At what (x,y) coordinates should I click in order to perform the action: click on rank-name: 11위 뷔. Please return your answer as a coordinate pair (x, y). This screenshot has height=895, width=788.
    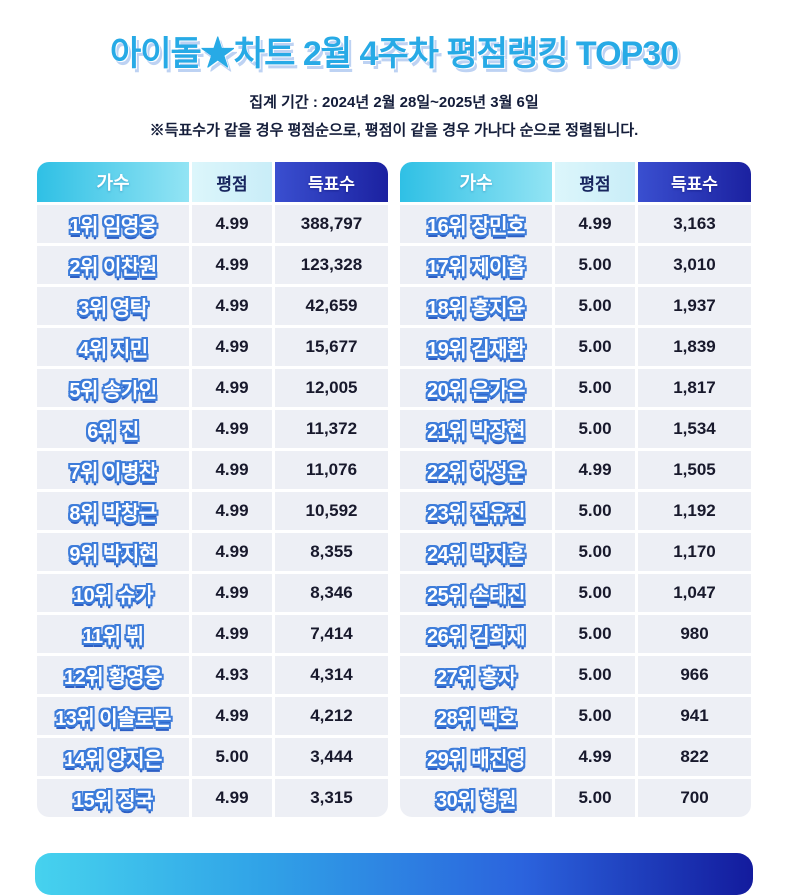
    Looking at the image, I should click on (113, 634).